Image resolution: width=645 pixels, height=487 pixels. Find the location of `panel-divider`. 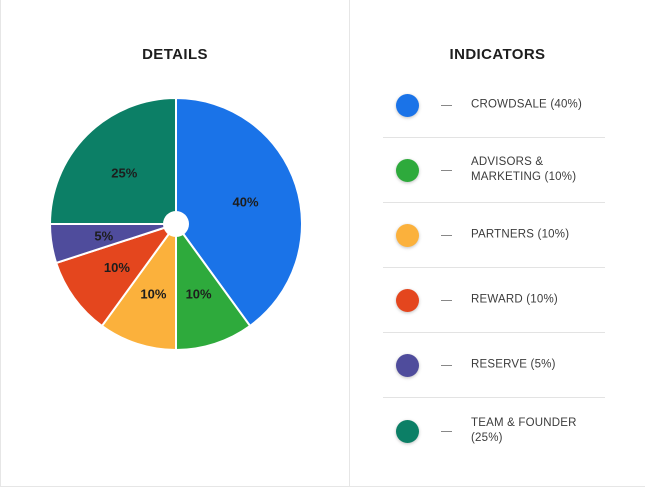

panel-divider is located at coordinates (349, 243).